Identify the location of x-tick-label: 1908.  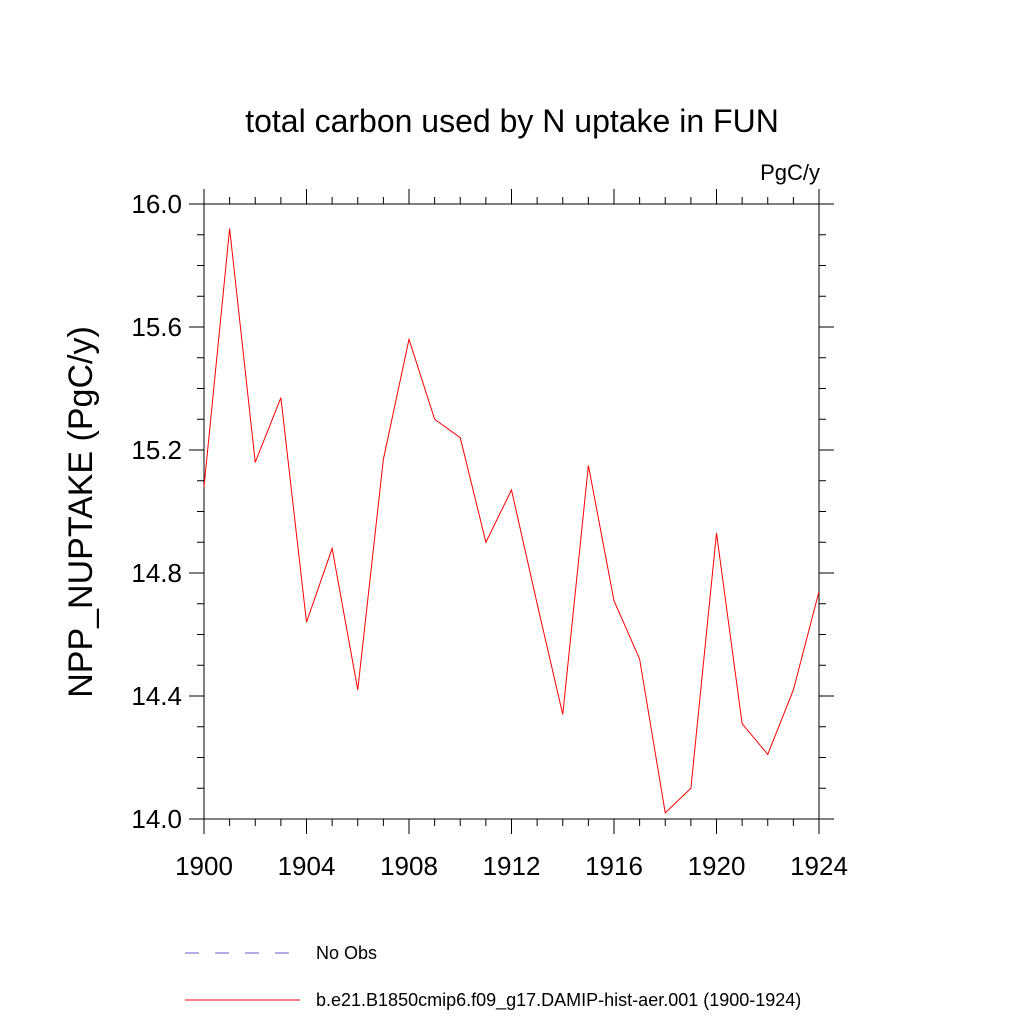
(409, 866).